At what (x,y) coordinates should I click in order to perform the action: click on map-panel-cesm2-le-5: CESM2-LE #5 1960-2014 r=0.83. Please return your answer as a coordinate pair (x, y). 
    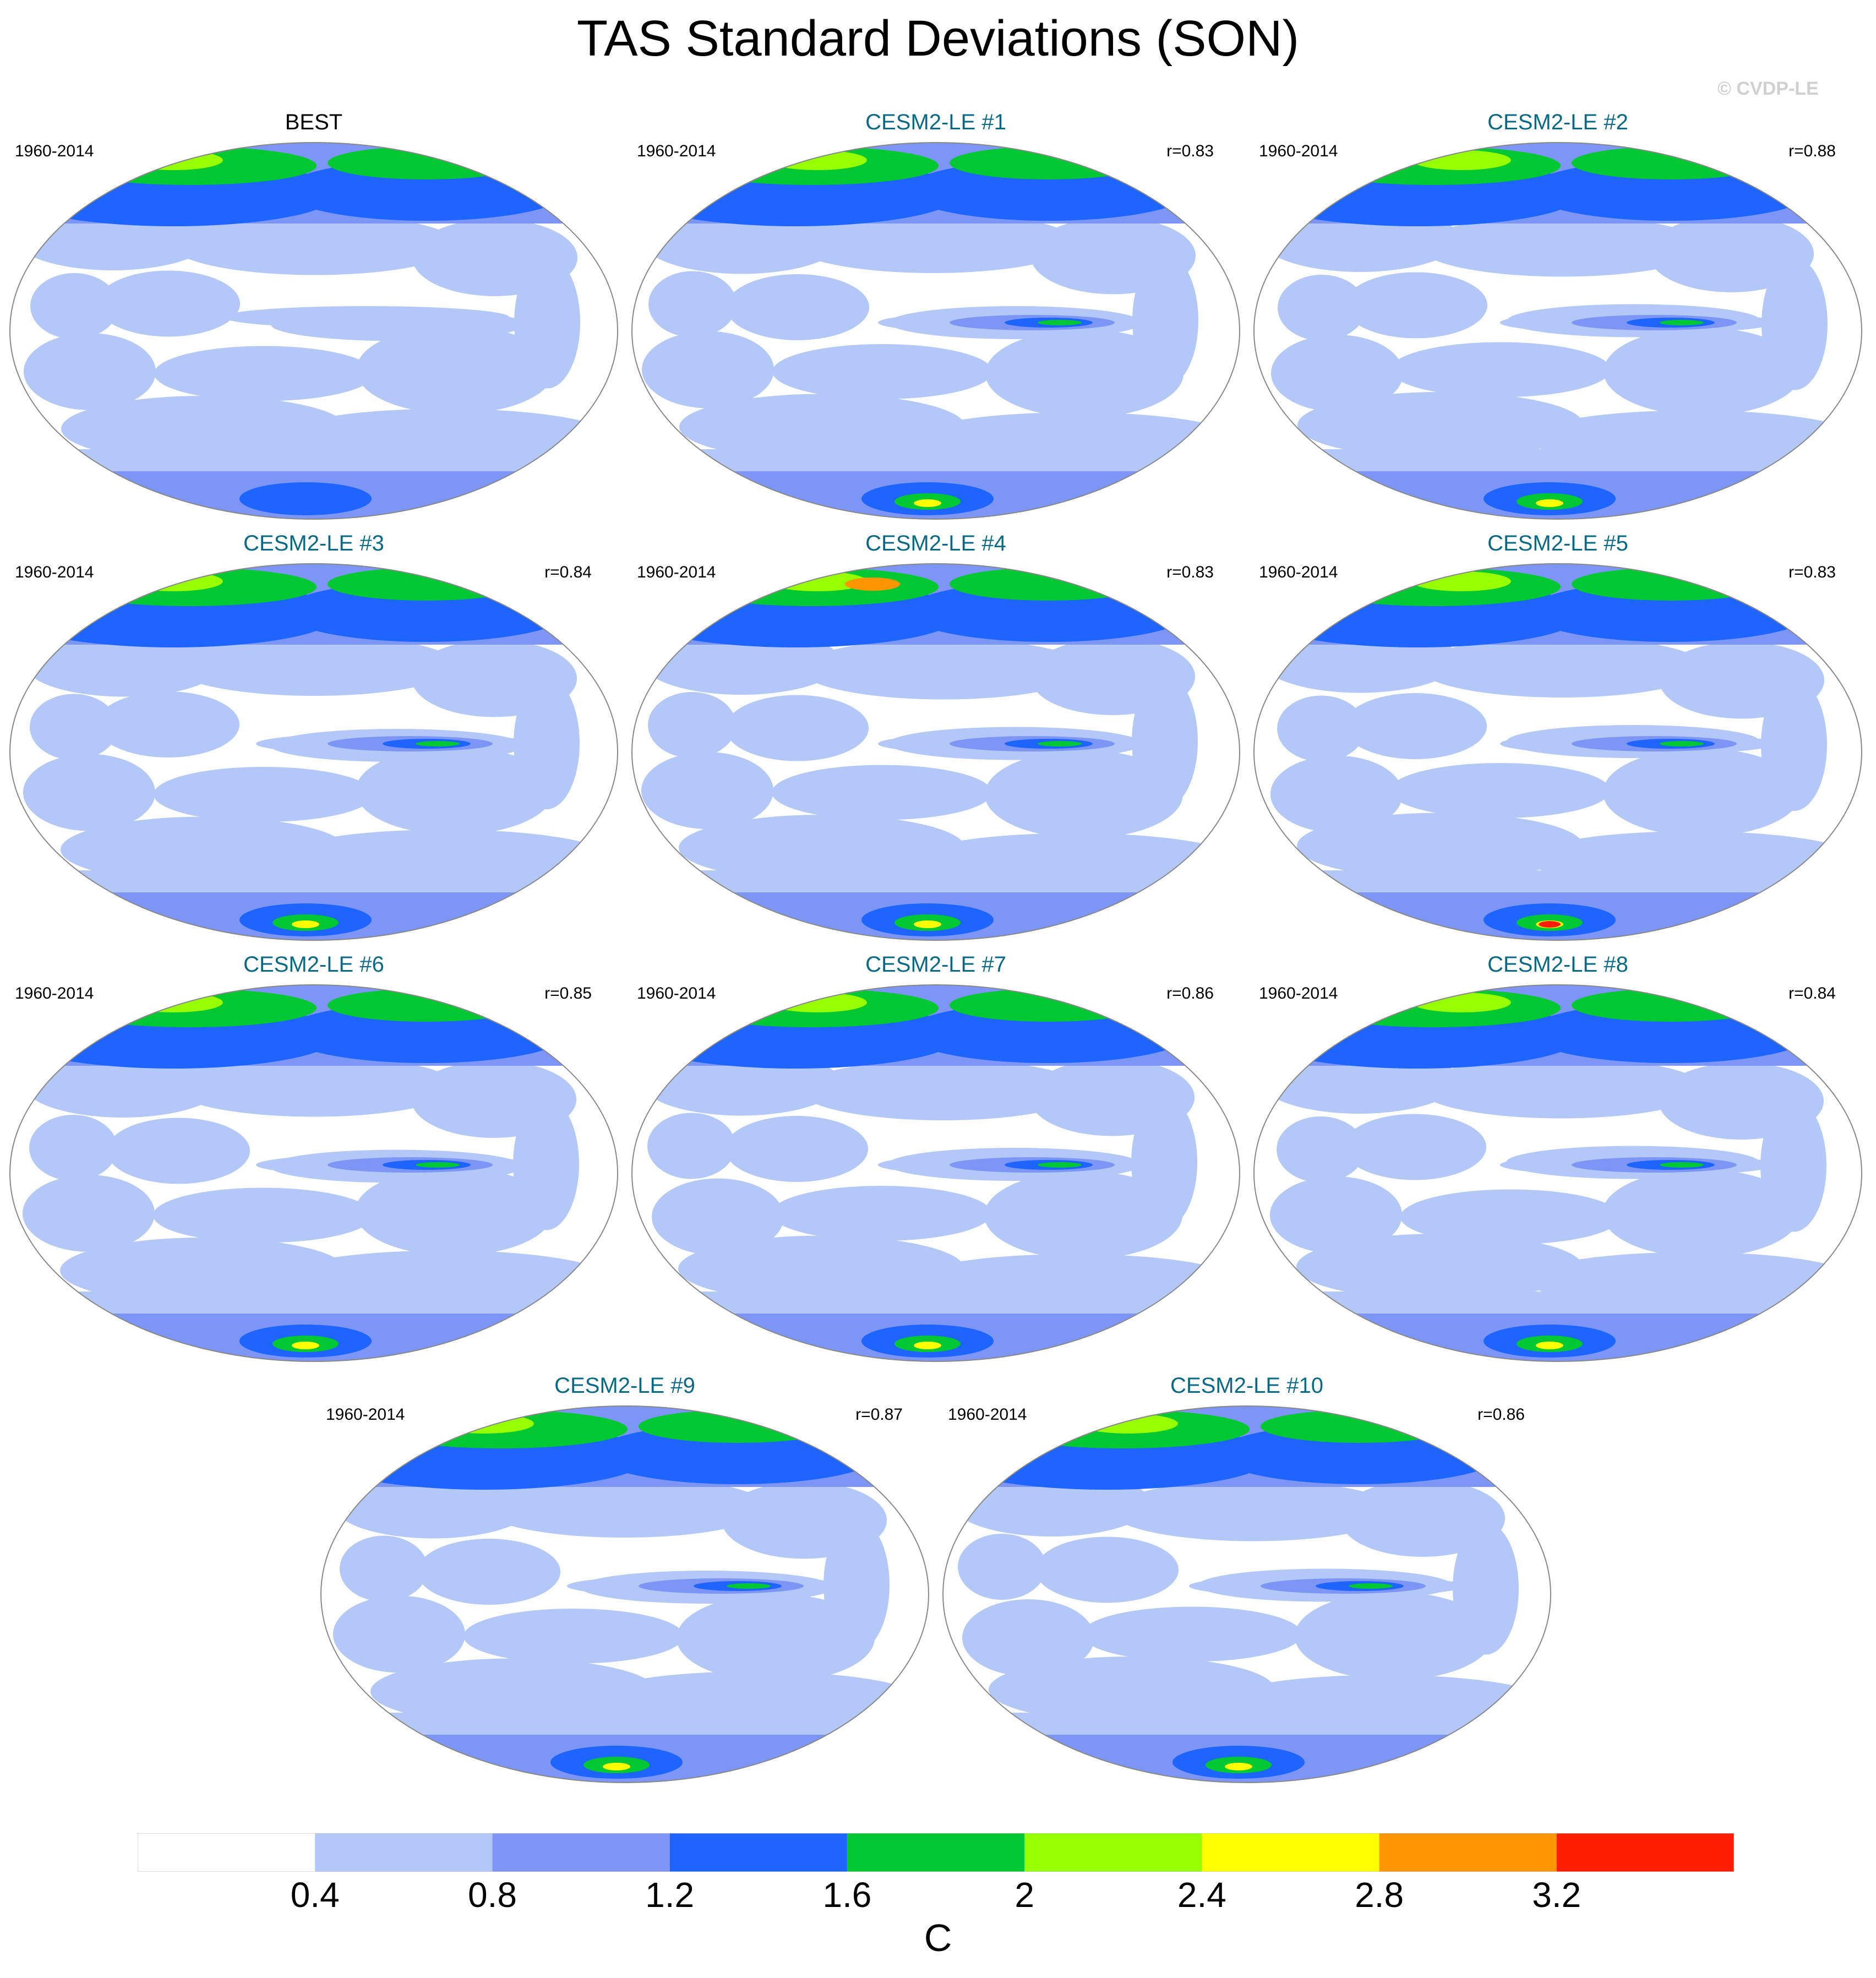
    Looking at the image, I should click on (1557, 740).